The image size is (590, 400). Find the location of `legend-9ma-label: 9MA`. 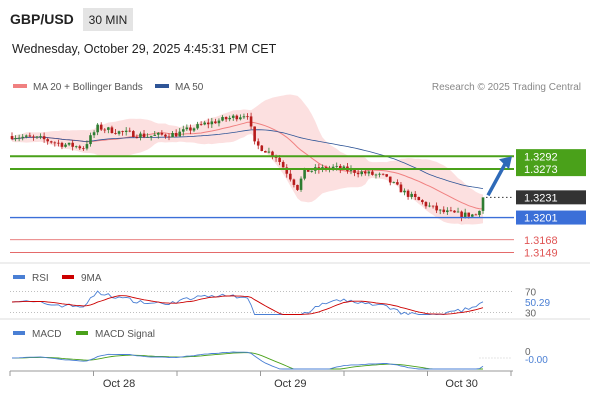

legend-9ma-label: 9MA is located at coordinates (91, 278).